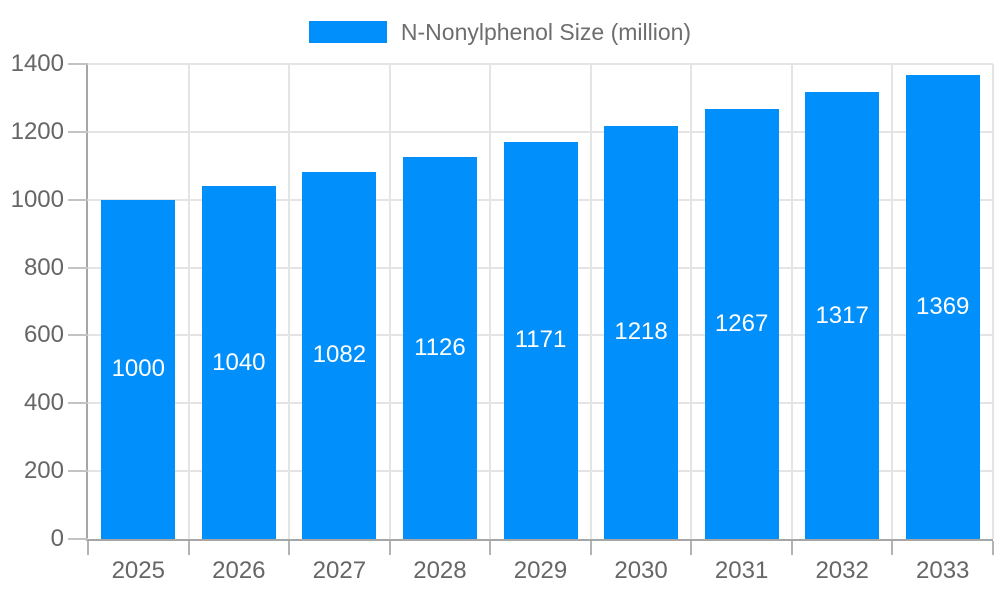 This screenshot has height=600, width=1000. Describe the element at coordinates (43, 335) in the screenshot. I see `y-axis-label-600: 600` at that location.